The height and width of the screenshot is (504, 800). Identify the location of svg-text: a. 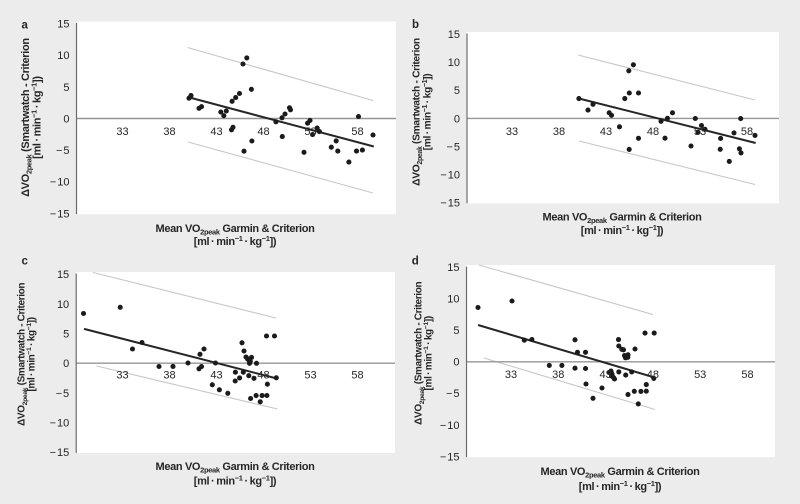
(25, 26).